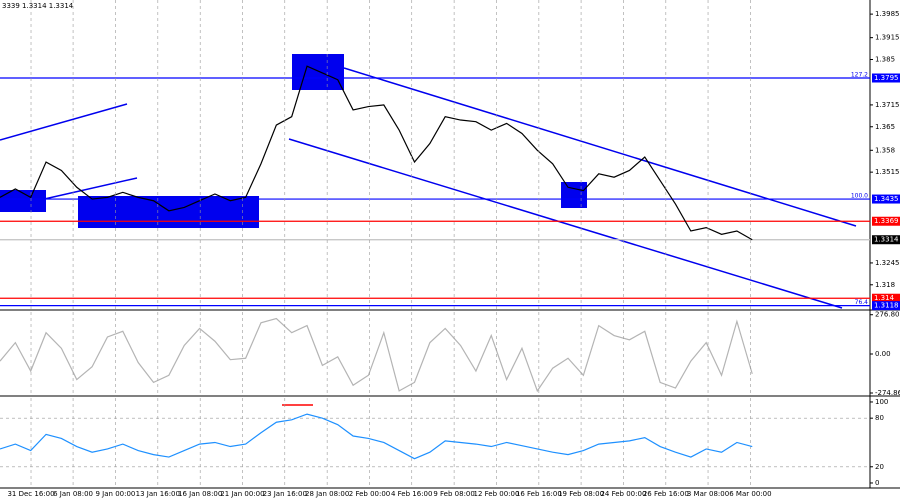 The width and height of the screenshot is (900, 500). Describe the element at coordinates (859, 75) in the screenshot. I see `level-label: 127.2` at that location.